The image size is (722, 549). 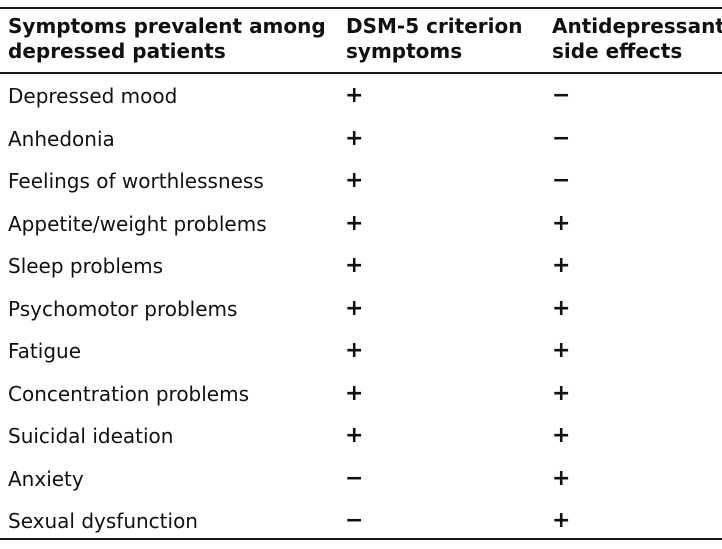 What do you see at coordinates (434, 26) in the screenshot?
I see `header-dsm5-line-1: DSM-5 criterion` at bounding box center [434, 26].